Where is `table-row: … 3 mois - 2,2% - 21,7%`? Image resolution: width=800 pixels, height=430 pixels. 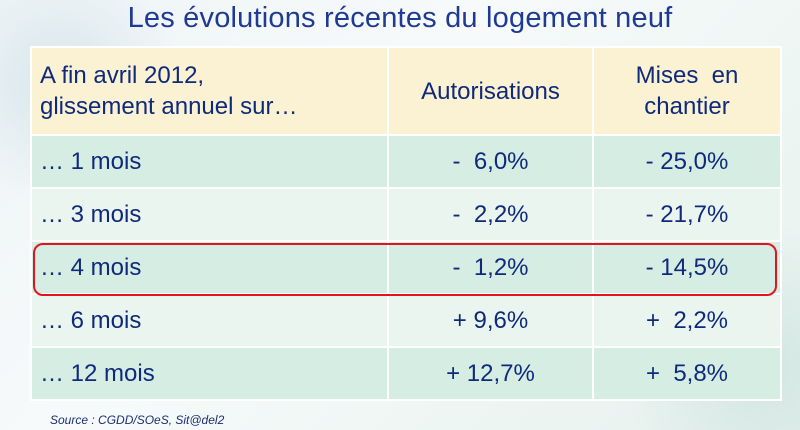
table-row: … 3 mois - 2,2% - 21,7% is located at coordinates (406, 214).